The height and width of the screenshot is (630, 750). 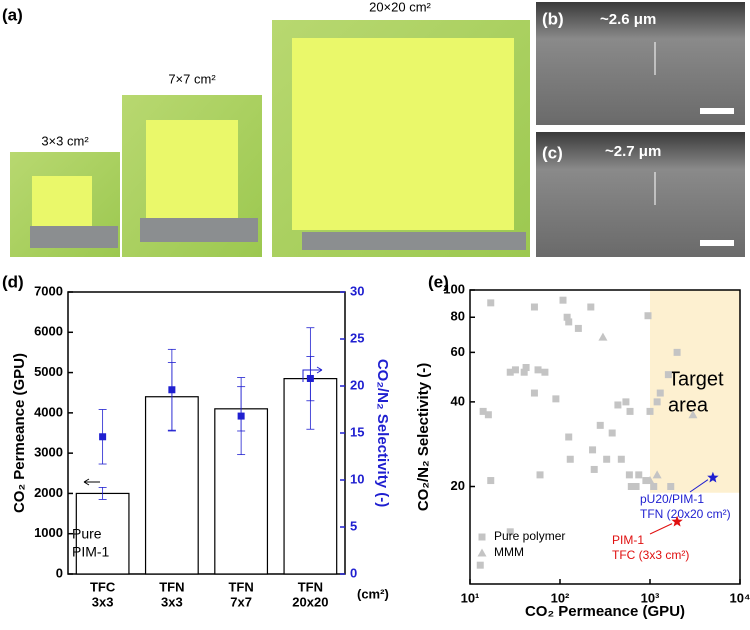 What do you see at coordinates (65, 204) in the screenshot?
I see `photo-3x3` at bounding box center [65, 204].